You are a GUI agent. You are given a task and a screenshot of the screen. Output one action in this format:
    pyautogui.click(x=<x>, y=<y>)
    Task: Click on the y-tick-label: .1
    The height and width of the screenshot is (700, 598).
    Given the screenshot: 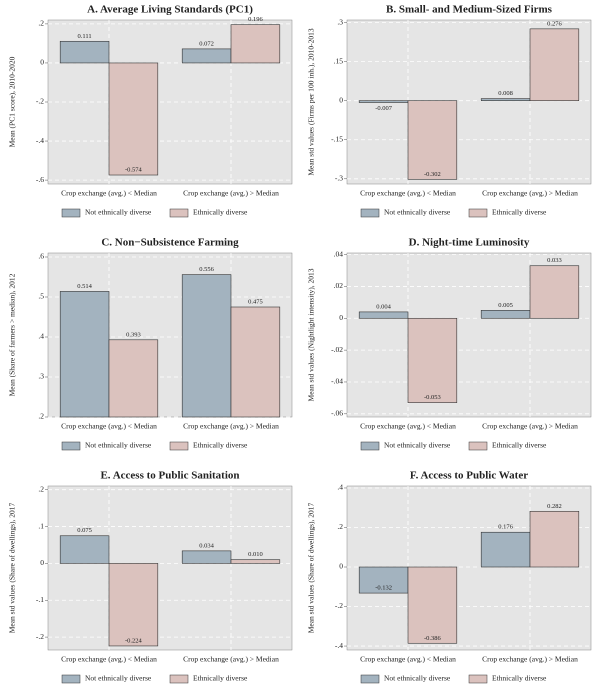 What is the action you would take?
    pyautogui.click(x=41, y=525)
    